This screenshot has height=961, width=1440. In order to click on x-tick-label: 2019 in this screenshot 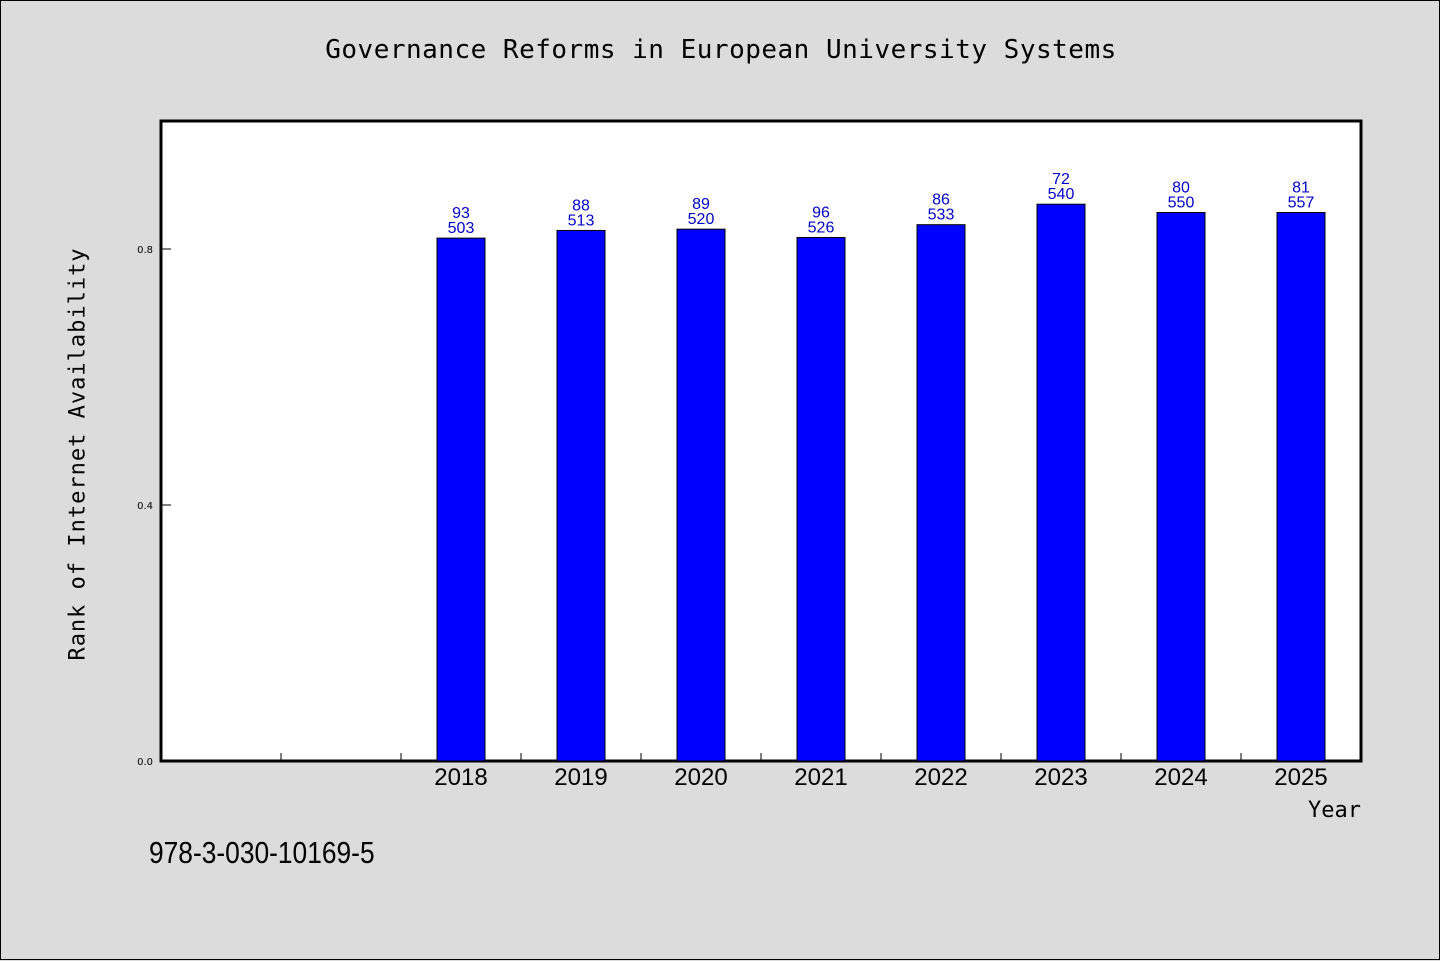, I will do `click(580, 777)`.